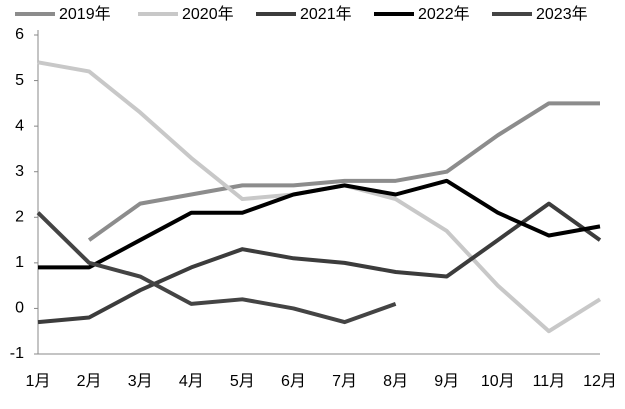  I want to click on x-tick-label: 2月, so click(89, 381).